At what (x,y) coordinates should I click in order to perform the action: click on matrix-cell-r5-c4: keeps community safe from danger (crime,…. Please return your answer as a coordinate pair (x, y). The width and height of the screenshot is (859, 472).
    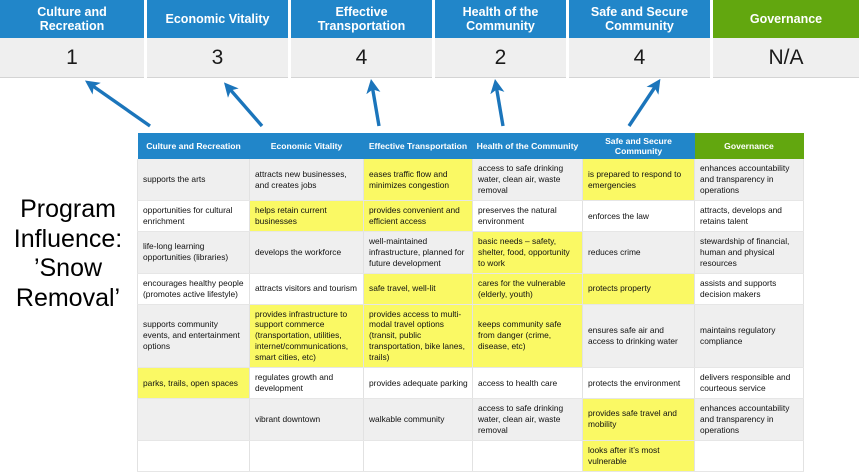
    Looking at the image, I should click on (527, 336).